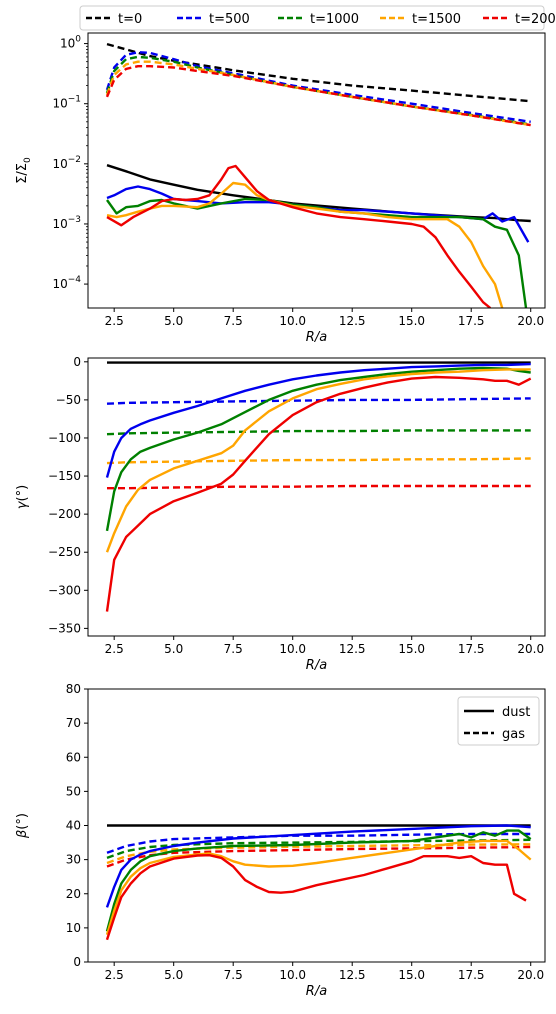 Image resolution: width=556 pixels, height=1014 pixels. I want to click on y-axis-label: β(°), so click(22, 826).